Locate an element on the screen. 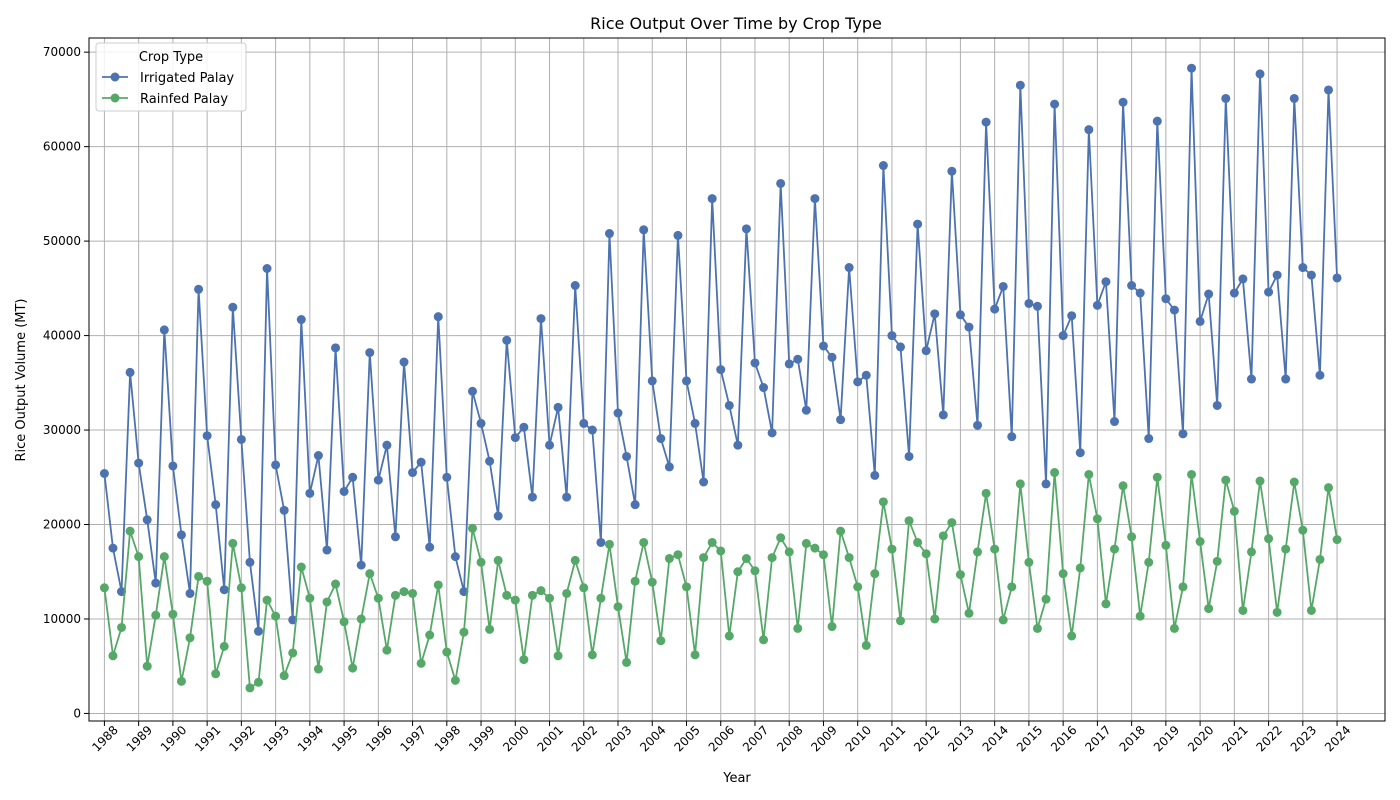  legend-label: Rainfed Palay is located at coordinates (184, 99).